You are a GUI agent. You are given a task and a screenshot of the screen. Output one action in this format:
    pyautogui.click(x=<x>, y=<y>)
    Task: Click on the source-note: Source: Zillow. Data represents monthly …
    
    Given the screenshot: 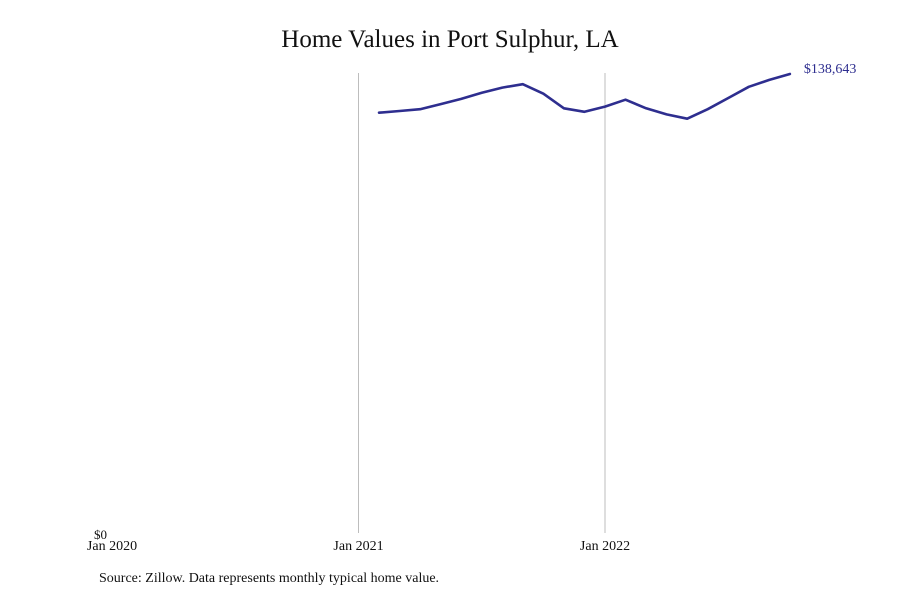 What is the action you would take?
    pyautogui.click(x=269, y=578)
    